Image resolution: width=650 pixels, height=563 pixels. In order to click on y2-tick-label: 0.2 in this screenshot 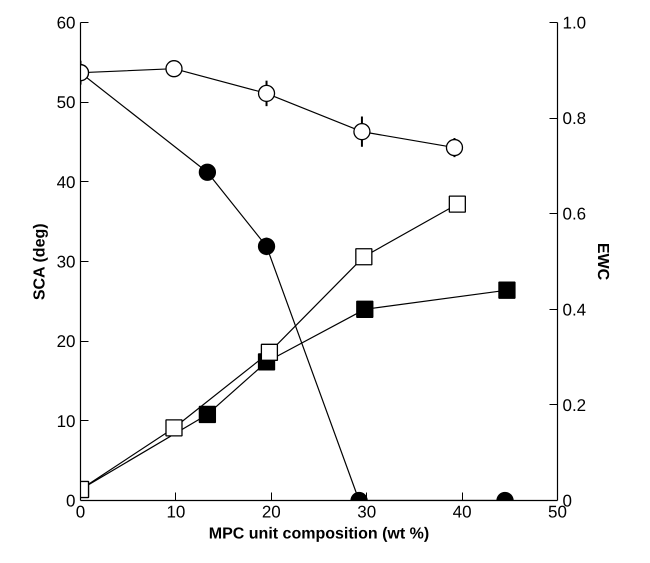, I will do `click(574, 405)`.